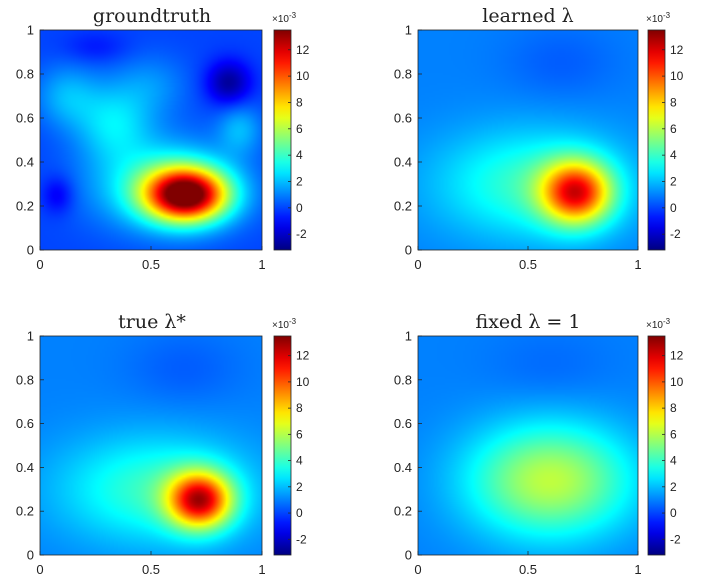 The height and width of the screenshot is (585, 704). What do you see at coordinates (528, 322) in the screenshot?
I see `panel-title: fixed λ = 1` at bounding box center [528, 322].